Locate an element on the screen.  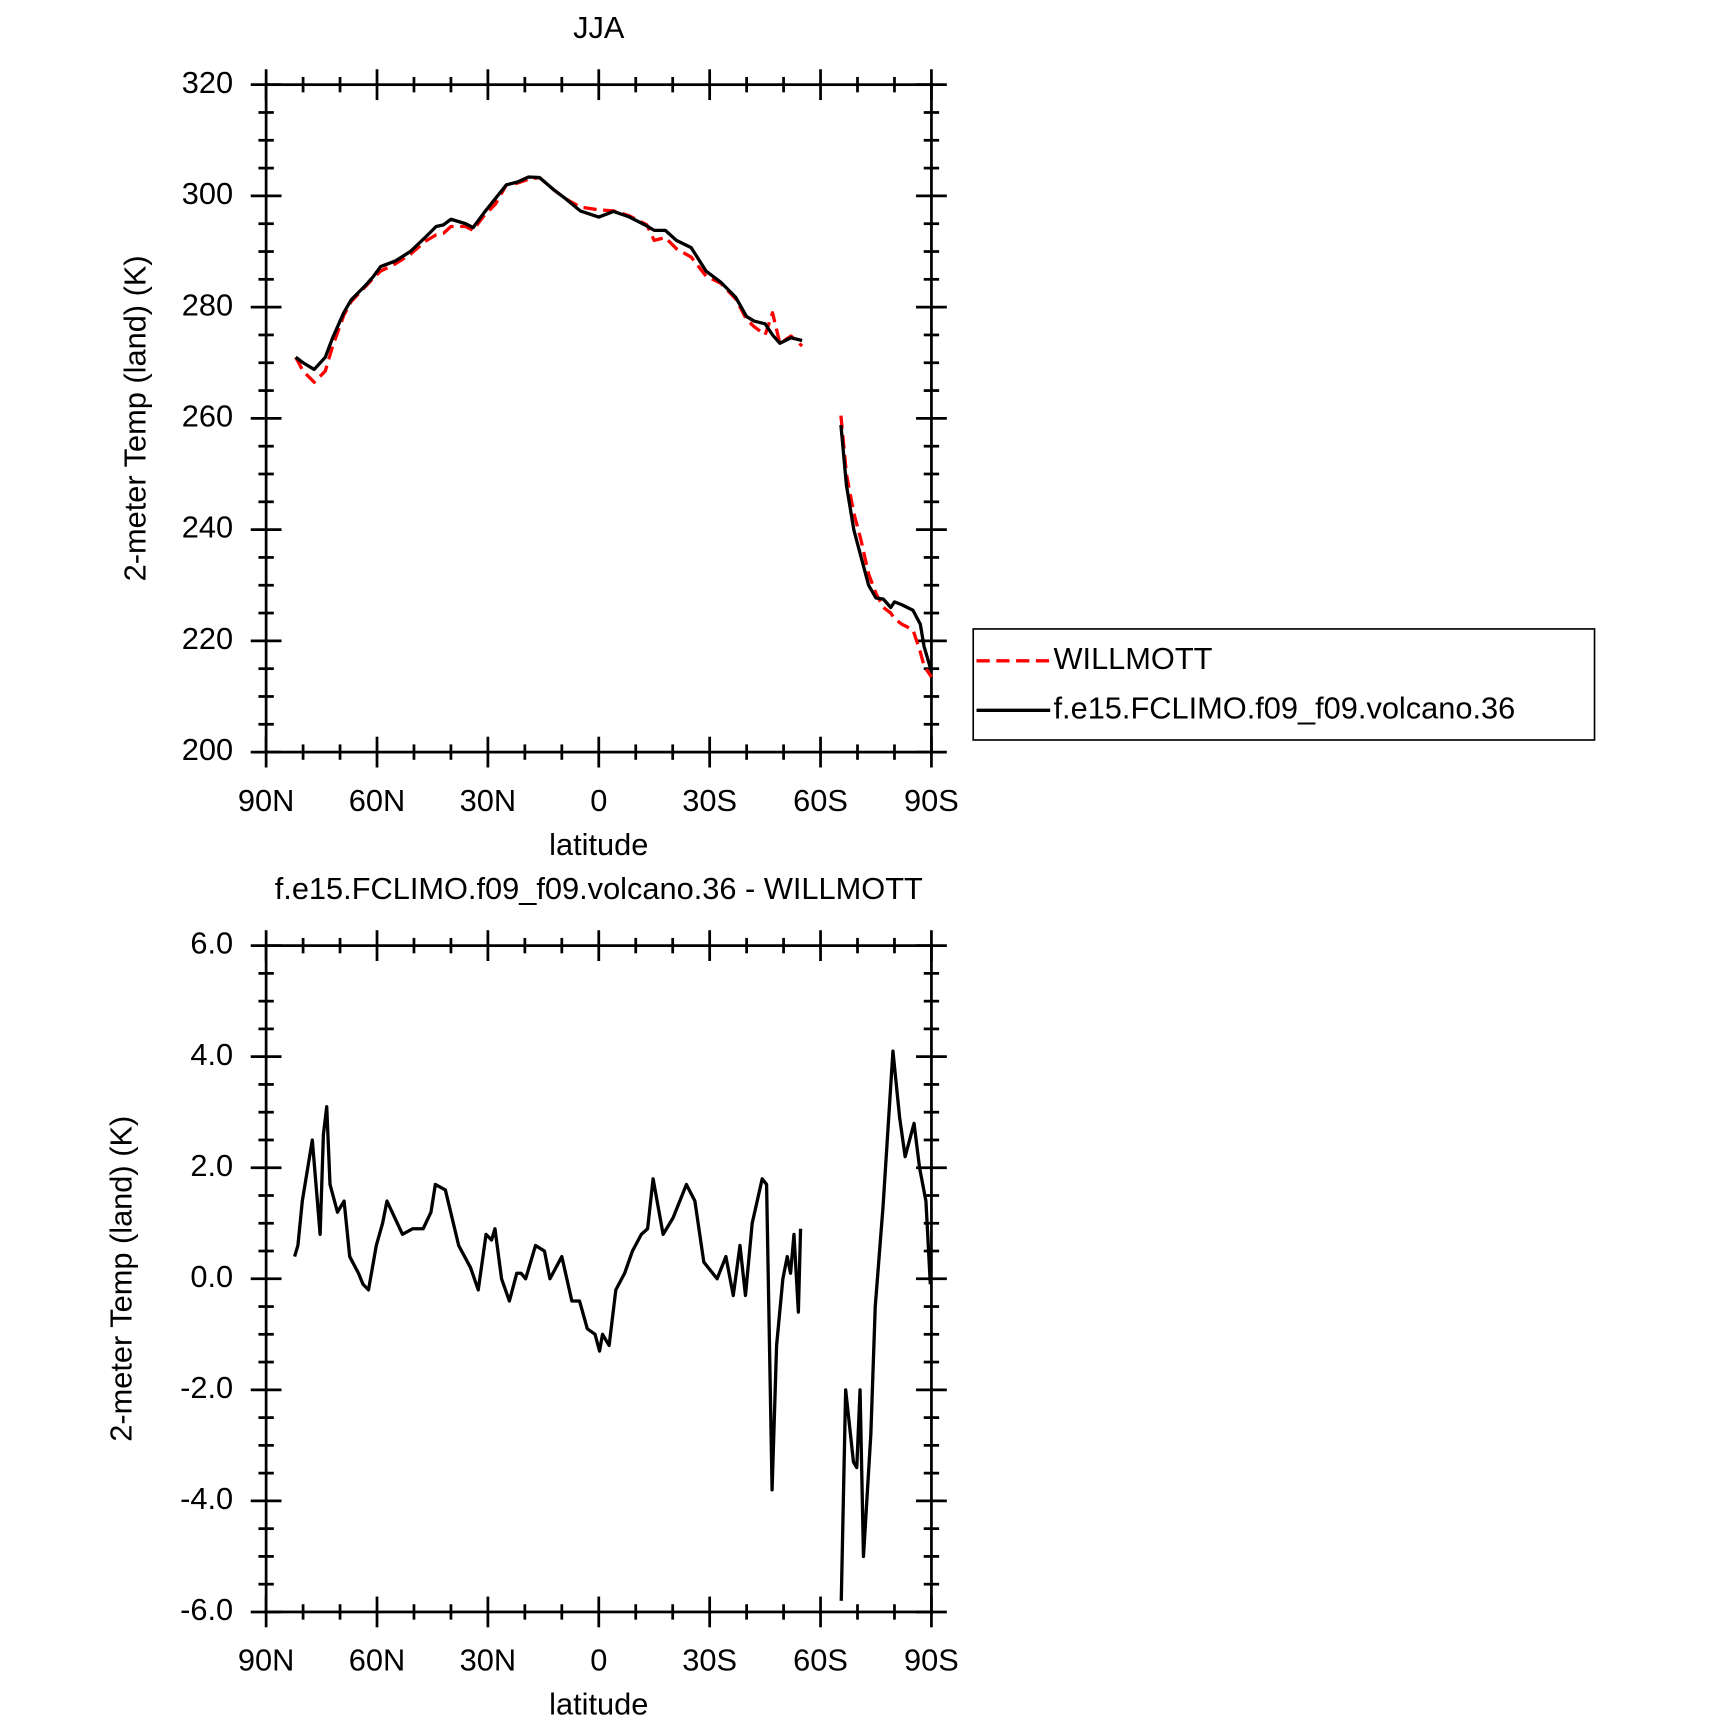
y-tick-label: 260 is located at coordinates (207, 416).